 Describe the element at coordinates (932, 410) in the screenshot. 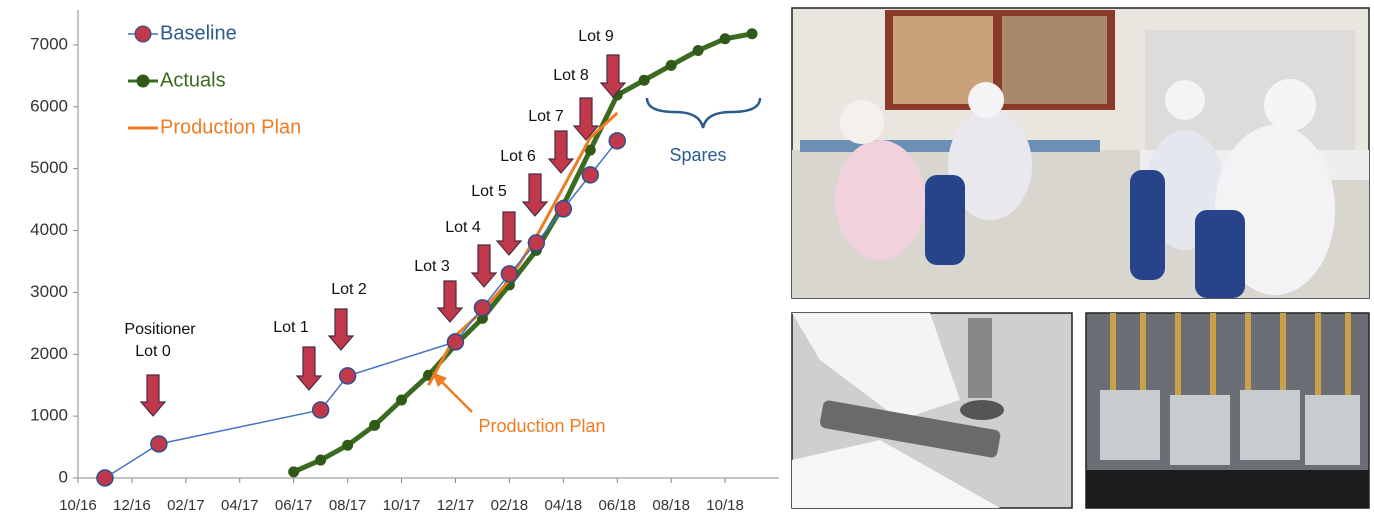

I see `photo-tooling` at that location.